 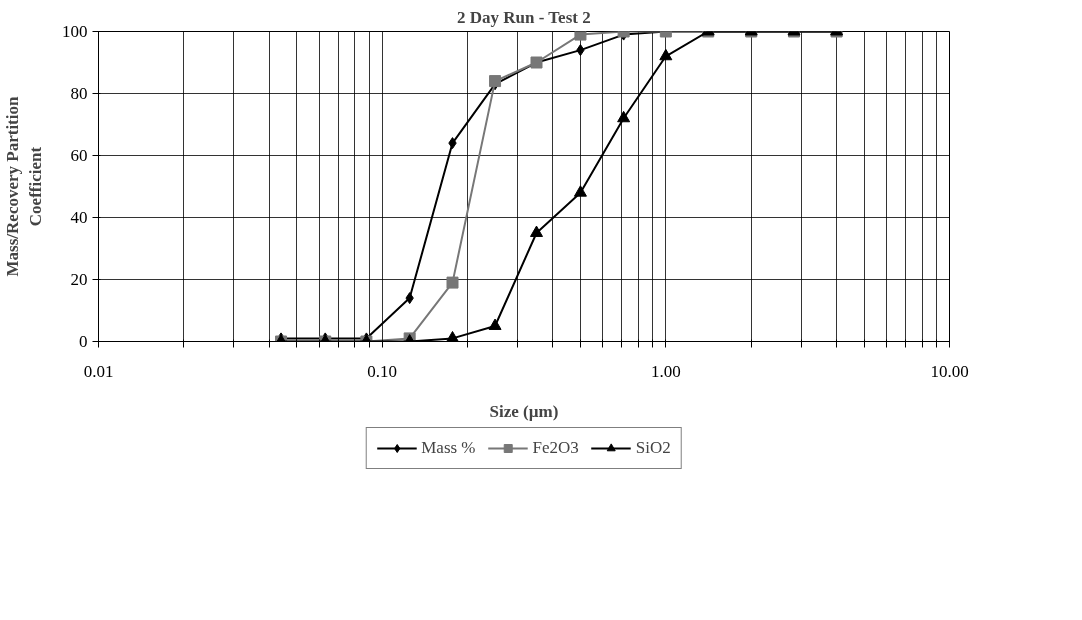 What do you see at coordinates (79, 217) in the screenshot?
I see `y-tick-label: 40` at bounding box center [79, 217].